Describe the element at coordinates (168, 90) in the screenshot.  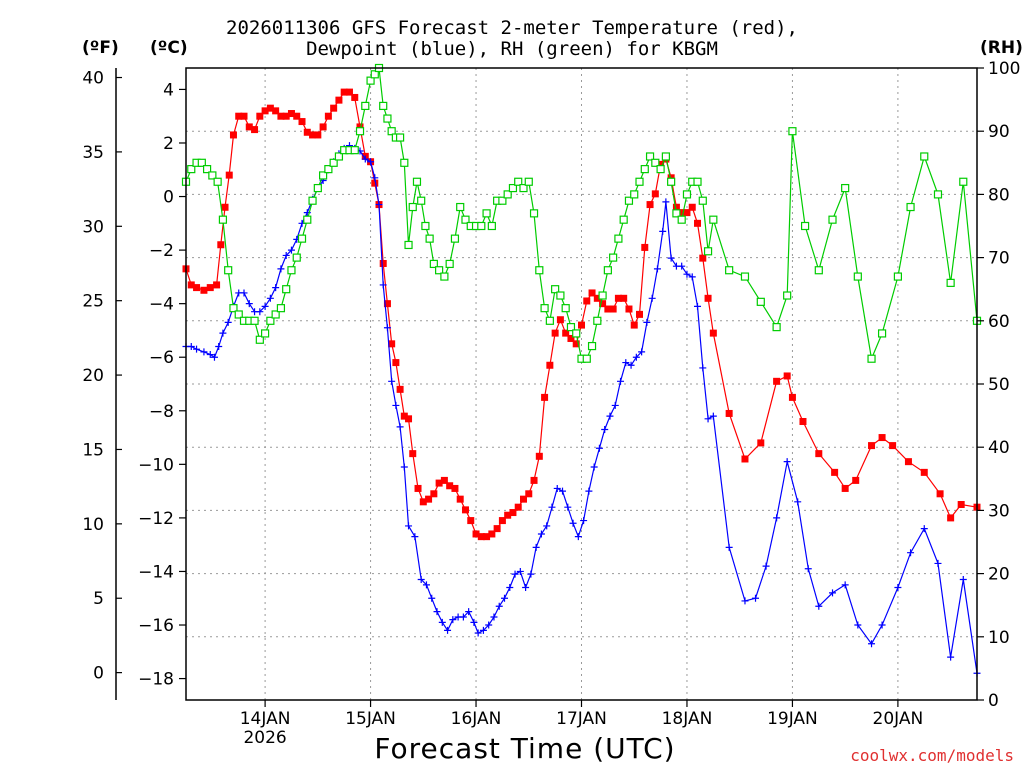
I see `celsius-tick-label: 4` at that location.